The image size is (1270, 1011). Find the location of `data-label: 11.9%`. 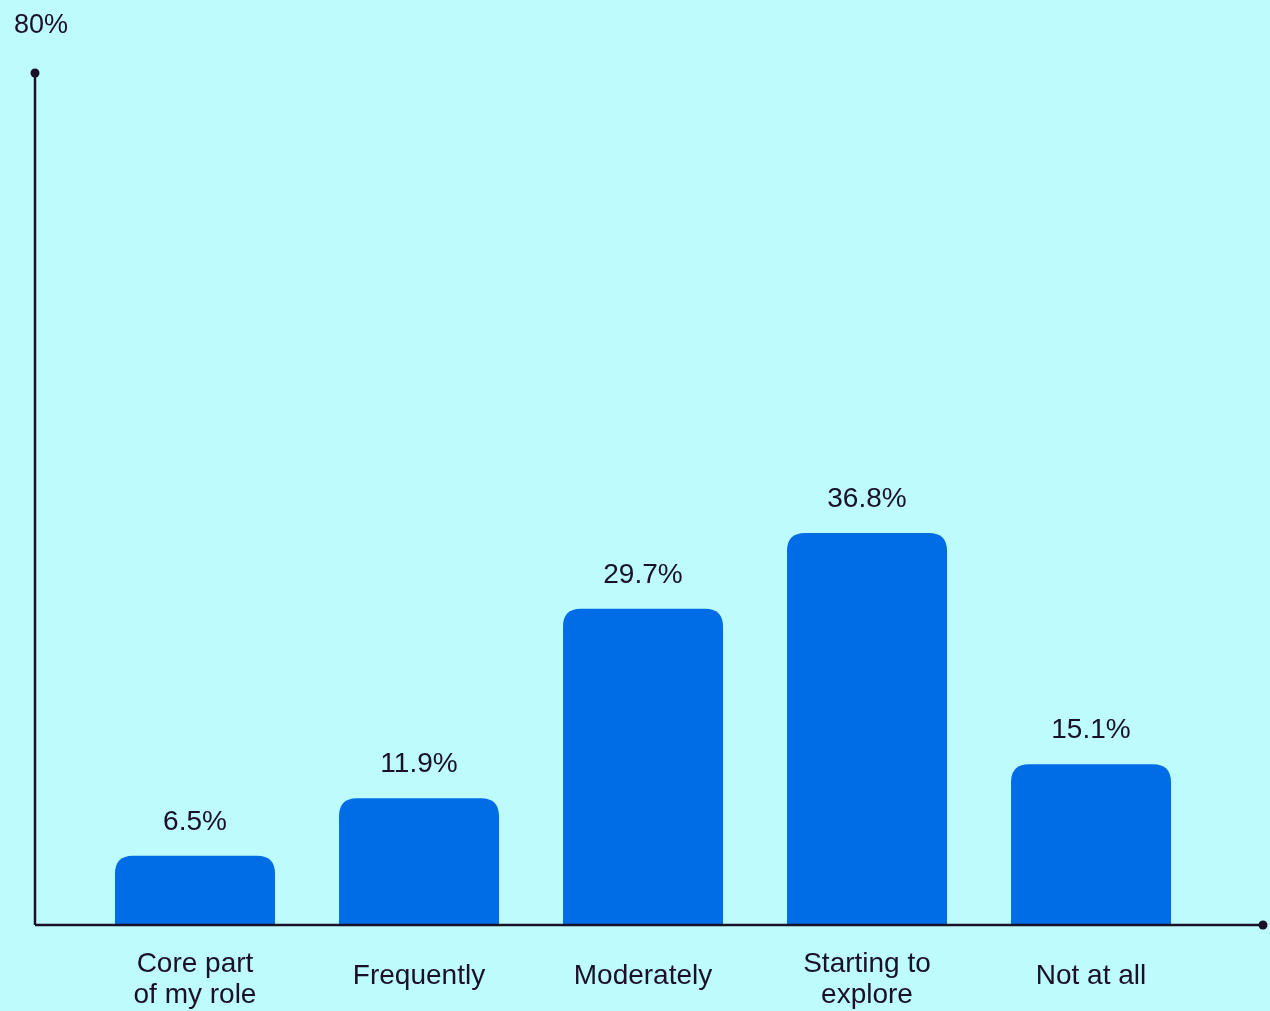

data-label: 11.9% is located at coordinates (419, 763).